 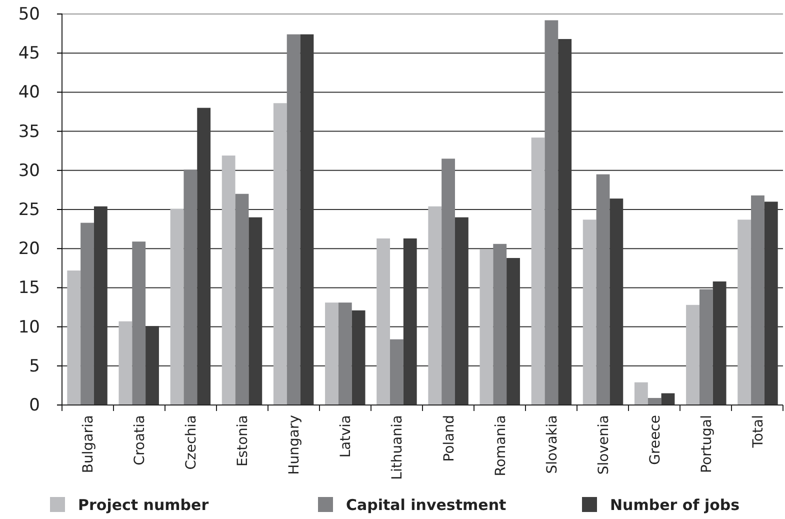 I want to click on x-tick-label: Hungary, so click(x=294, y=445).